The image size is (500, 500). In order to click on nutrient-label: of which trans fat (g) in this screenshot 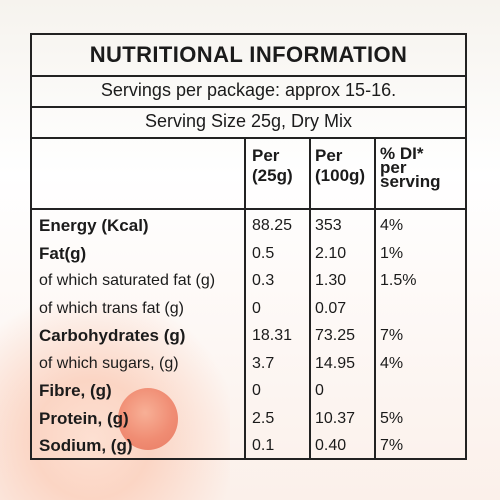, I will do `click(111, 308)`.